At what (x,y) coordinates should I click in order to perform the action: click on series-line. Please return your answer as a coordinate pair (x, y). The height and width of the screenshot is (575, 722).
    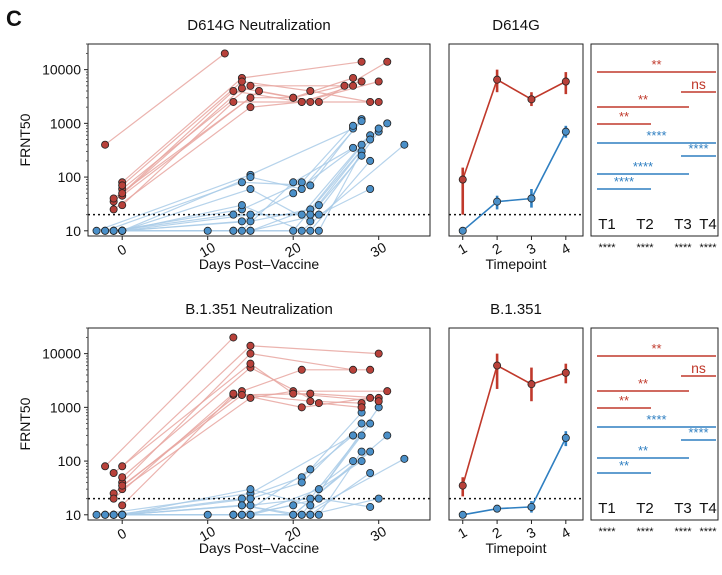
    Looking at the image, I should click on (514, 129).